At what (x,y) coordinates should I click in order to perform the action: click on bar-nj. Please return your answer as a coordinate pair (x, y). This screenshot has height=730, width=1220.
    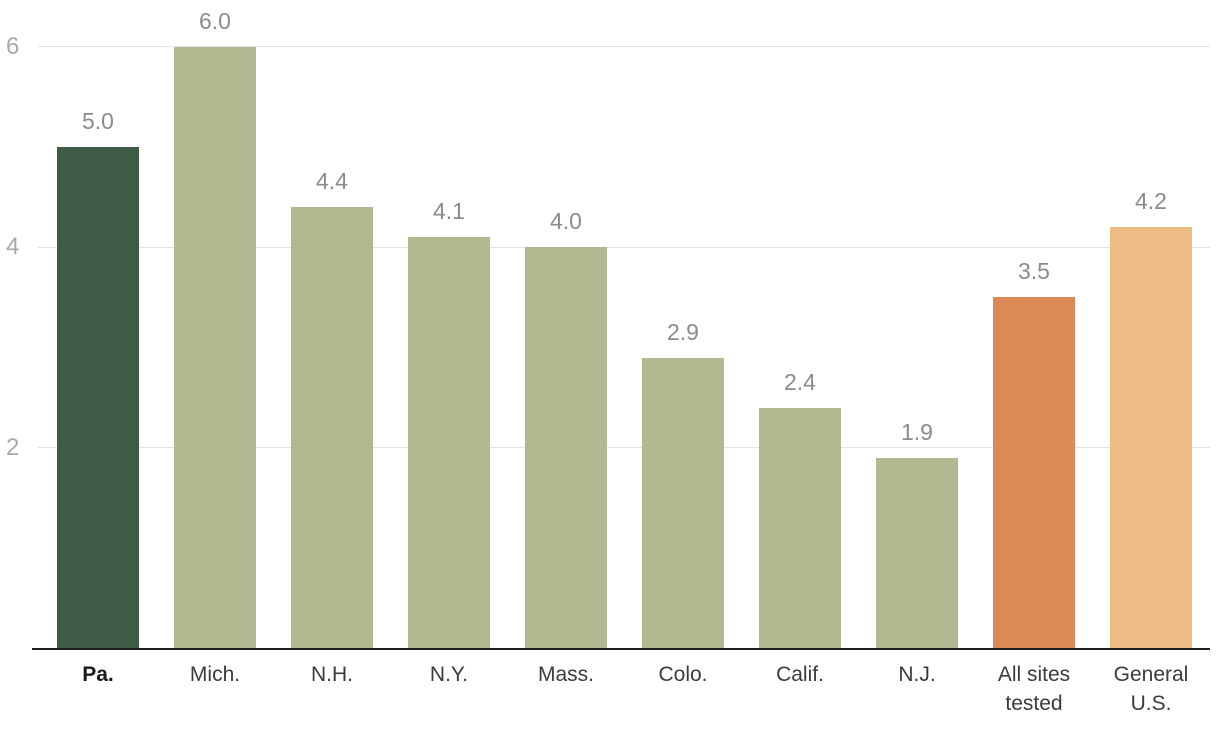
    Looking at the image, I should click on (917, 552).